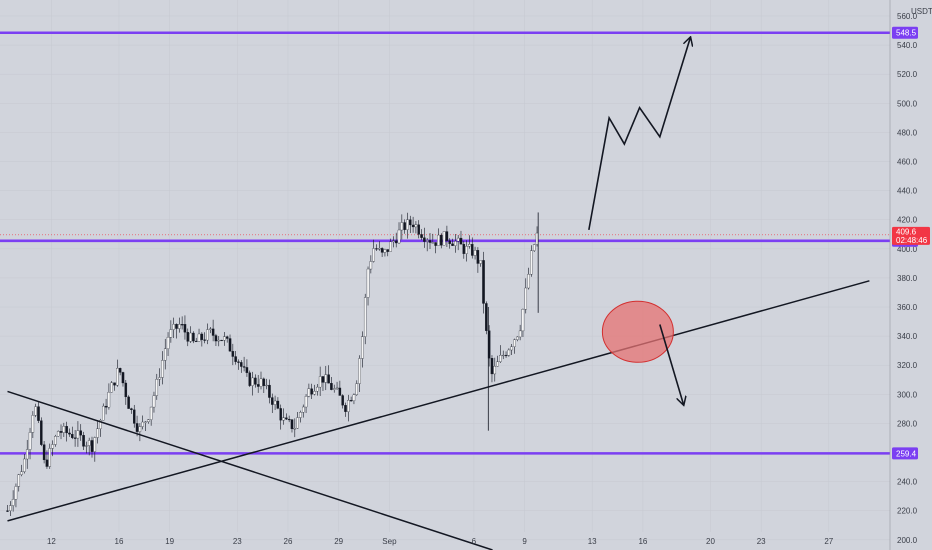 The height and width of the screenshot is (550, 932). I want to click on price-tick-label: 540.0, so click(907, 45).